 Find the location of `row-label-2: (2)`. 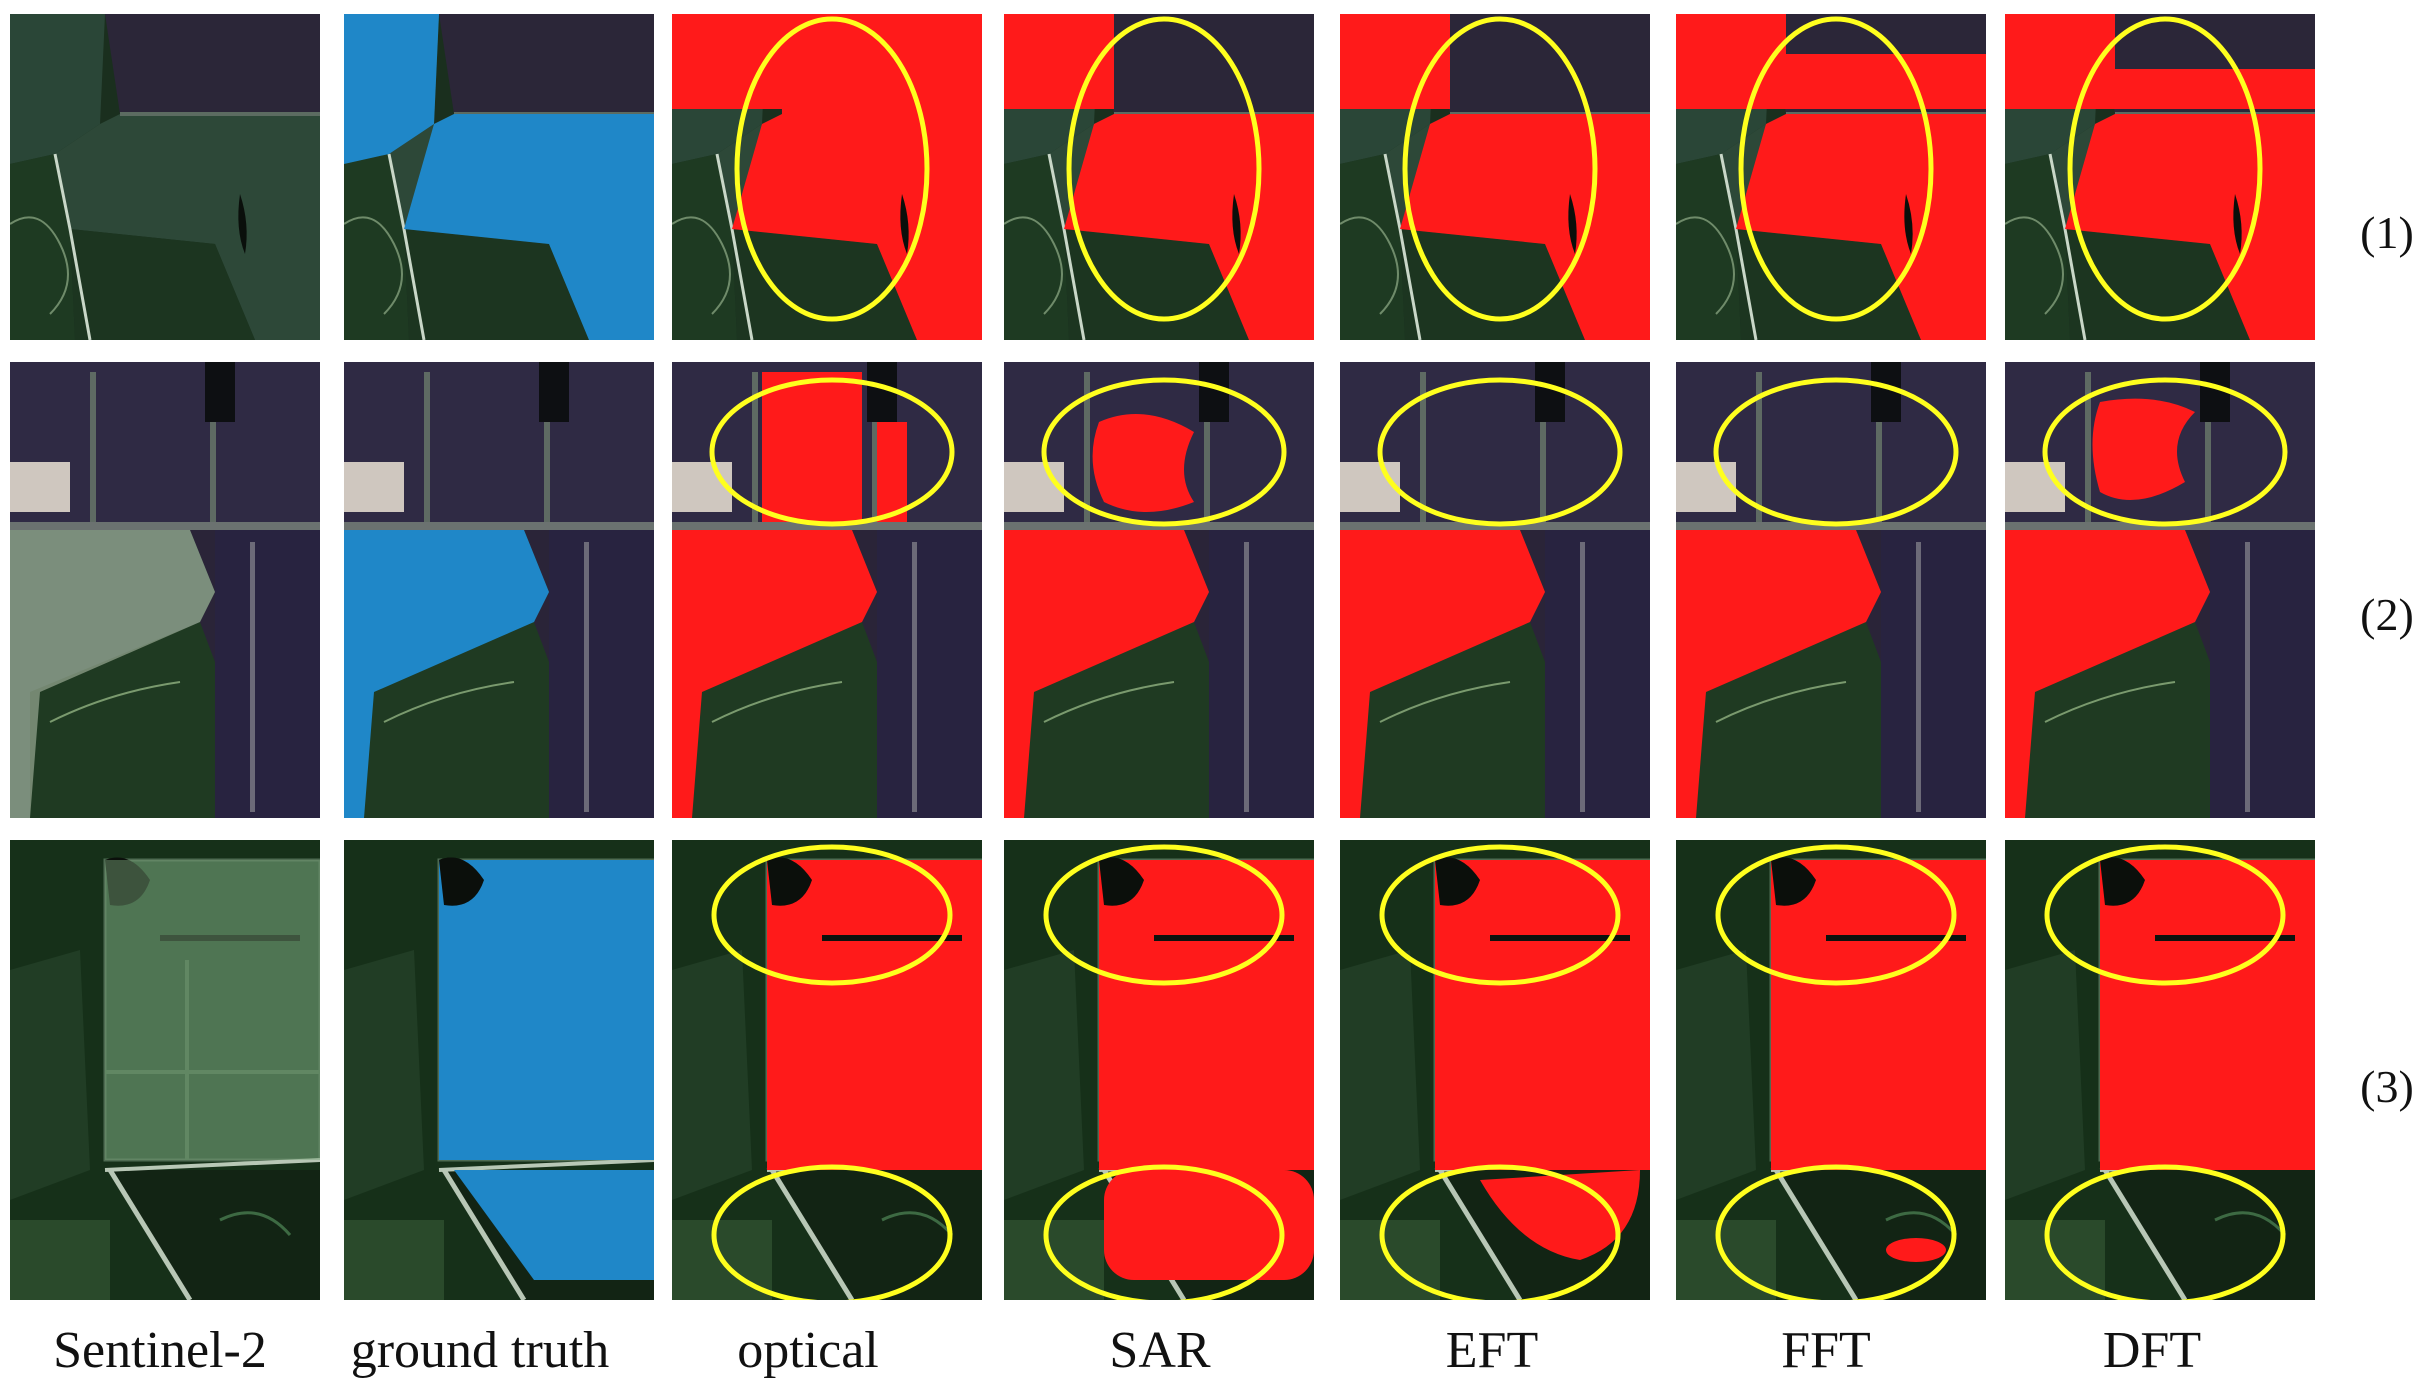

row-label-2: (2) is located at coordinates (2387, 614).